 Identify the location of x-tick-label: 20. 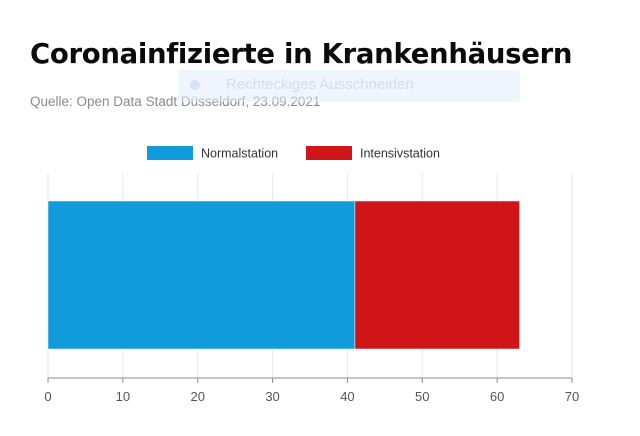
(197, 396).